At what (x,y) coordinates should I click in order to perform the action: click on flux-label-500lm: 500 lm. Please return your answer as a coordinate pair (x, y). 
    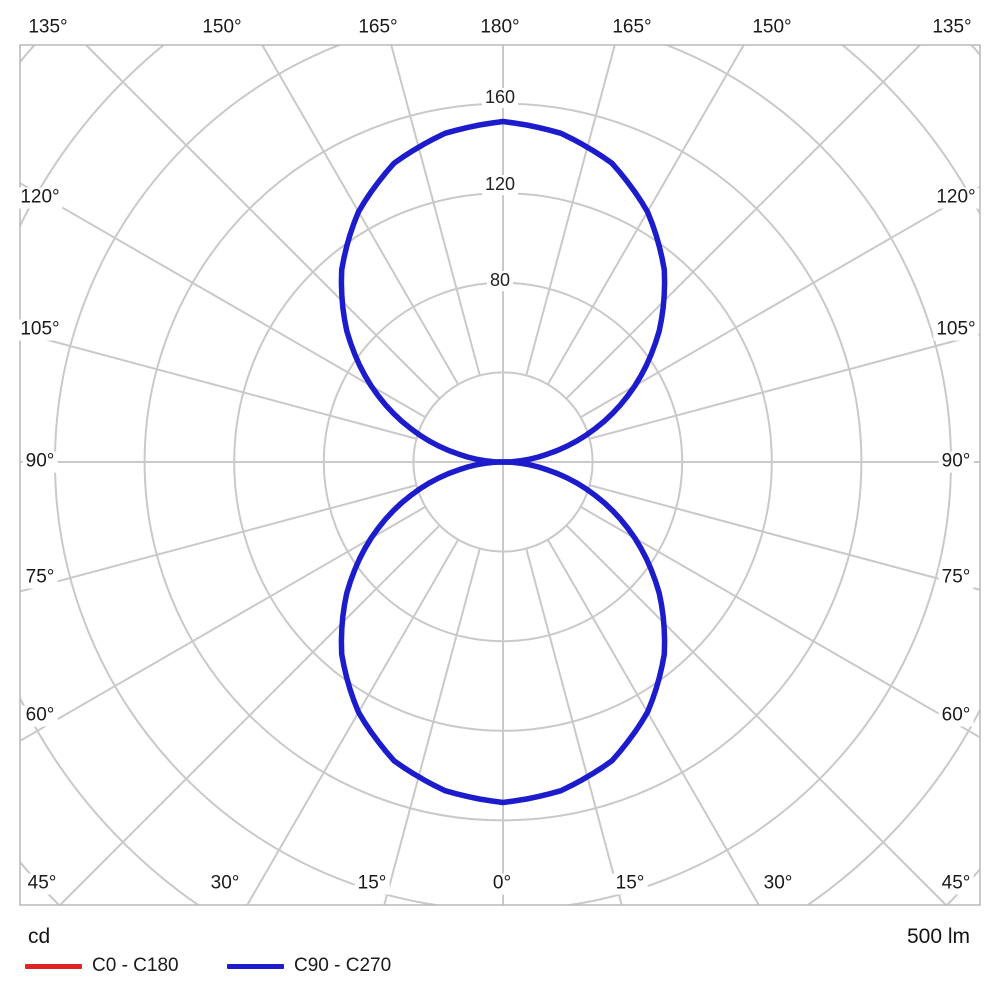
    Looking at the image, I should click on (938, 936).